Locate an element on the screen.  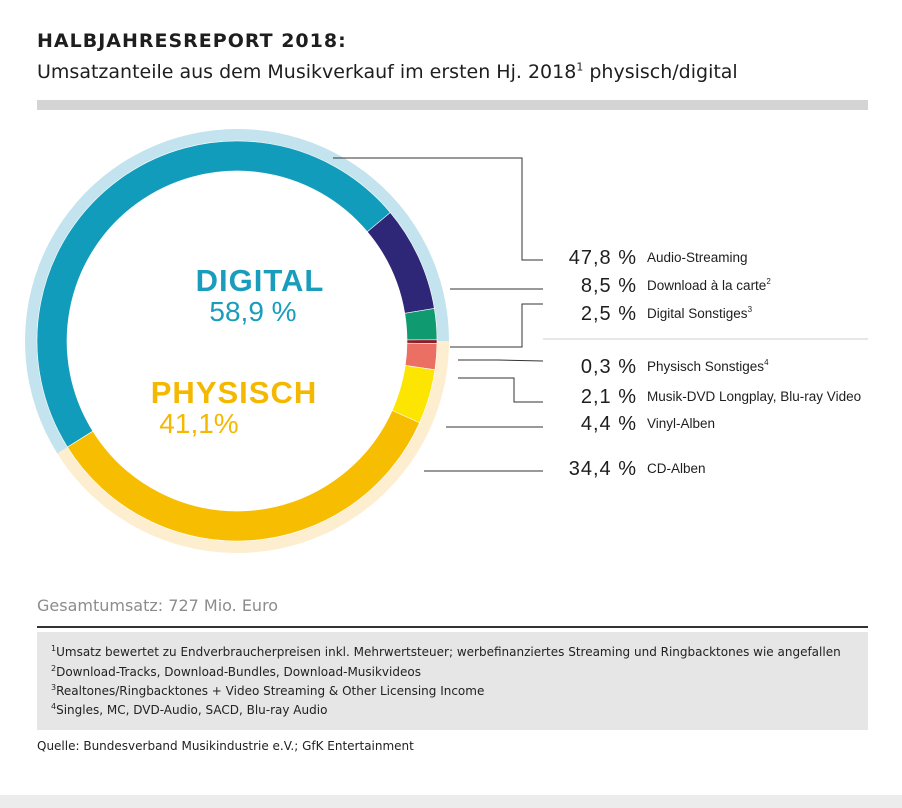
slice-category-label-3: Physisch Sonstiges4 is located at coordinates (708, 366).